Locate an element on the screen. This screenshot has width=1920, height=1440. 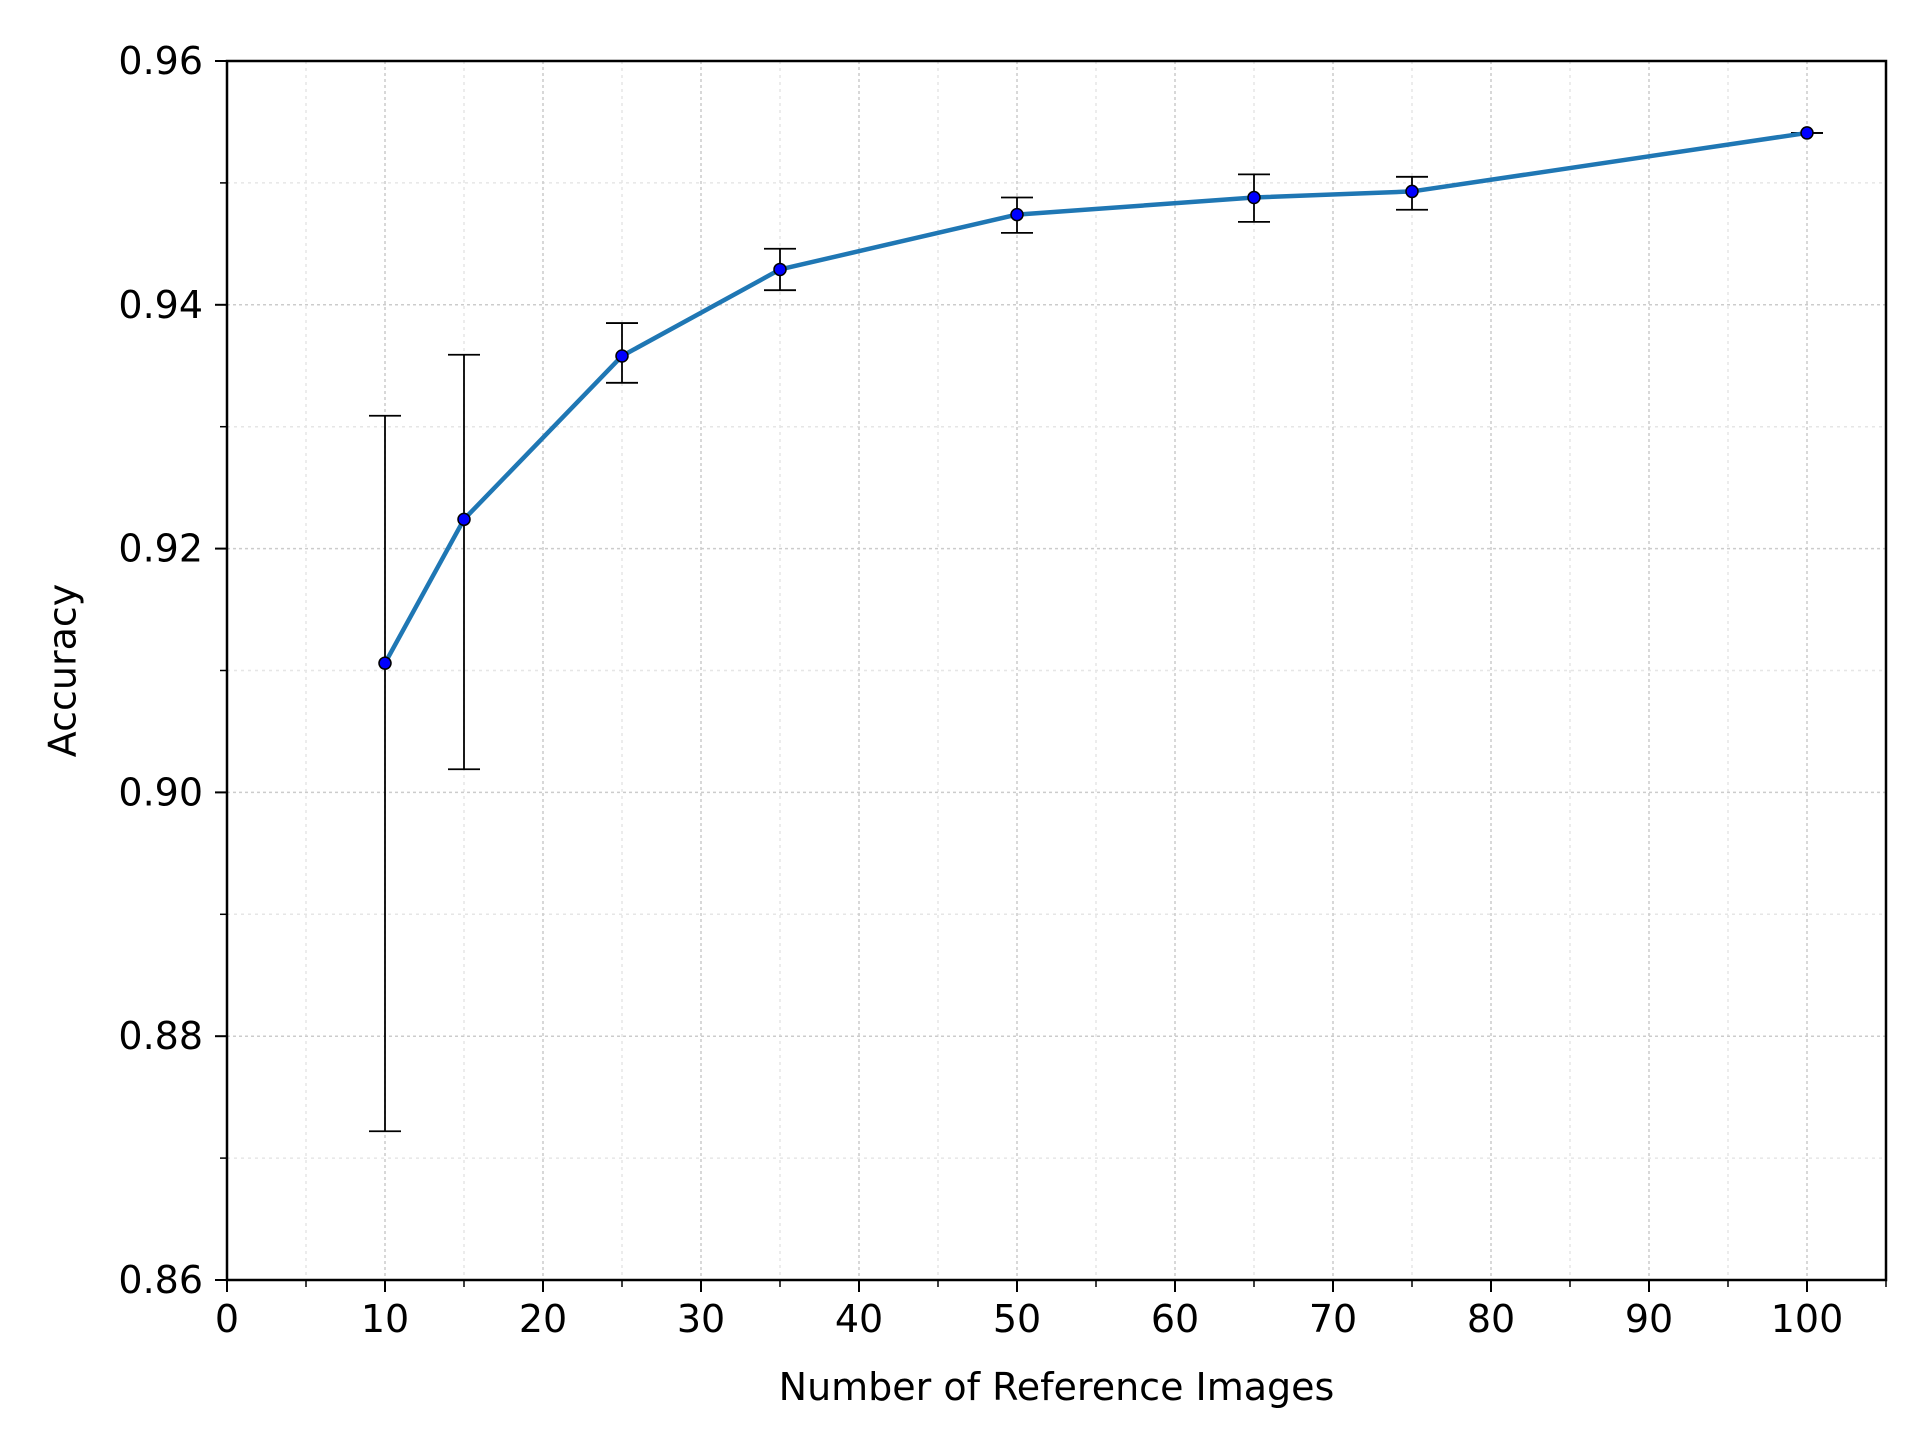
y-tick-label: 0.88 is located at coordinates (160, 1036).